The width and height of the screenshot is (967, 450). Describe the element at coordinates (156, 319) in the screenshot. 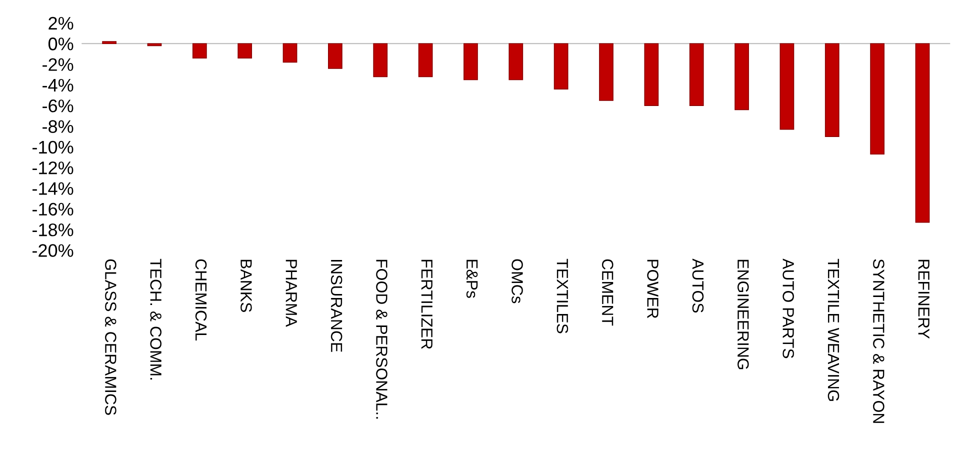

I see `x-tick-label: TECH. & COMM.` at that location.